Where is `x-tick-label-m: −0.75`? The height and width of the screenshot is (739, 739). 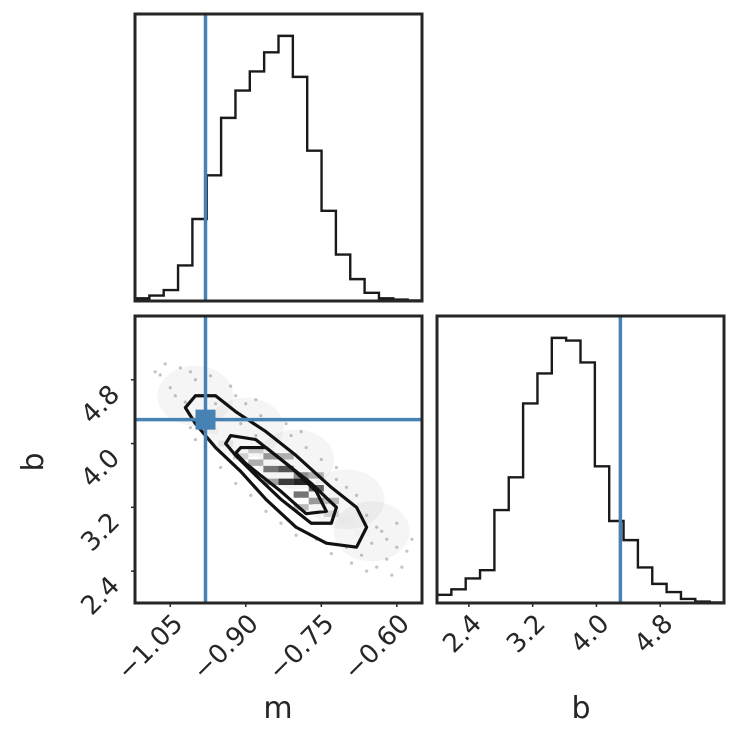 x-tick-label-m: −0.75 is located at coordinates (302, 648).